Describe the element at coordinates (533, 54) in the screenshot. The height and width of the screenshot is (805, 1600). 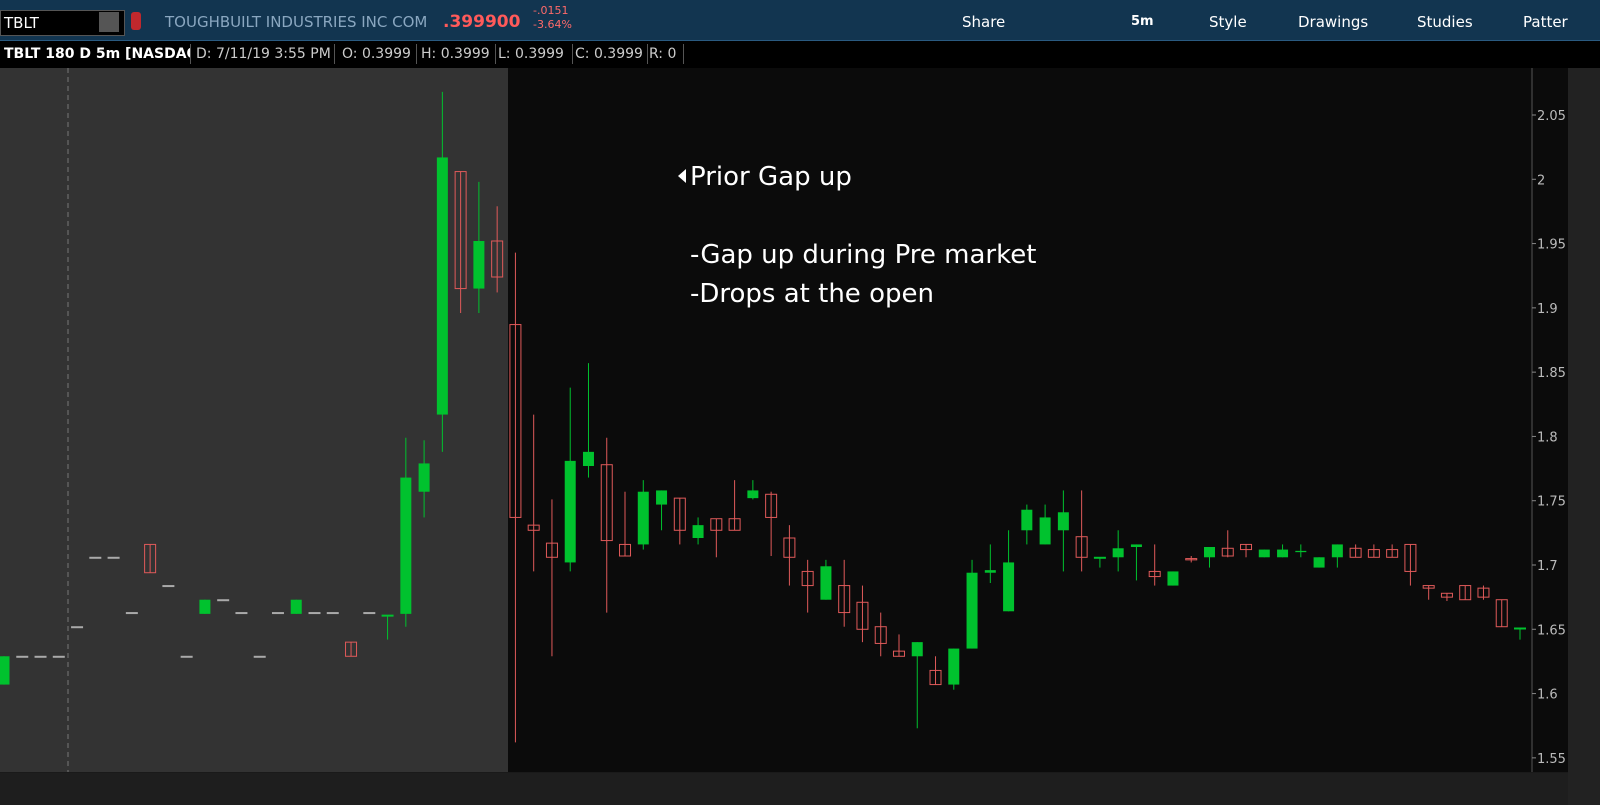
I see `info-field: L: 0.3999` at that location.